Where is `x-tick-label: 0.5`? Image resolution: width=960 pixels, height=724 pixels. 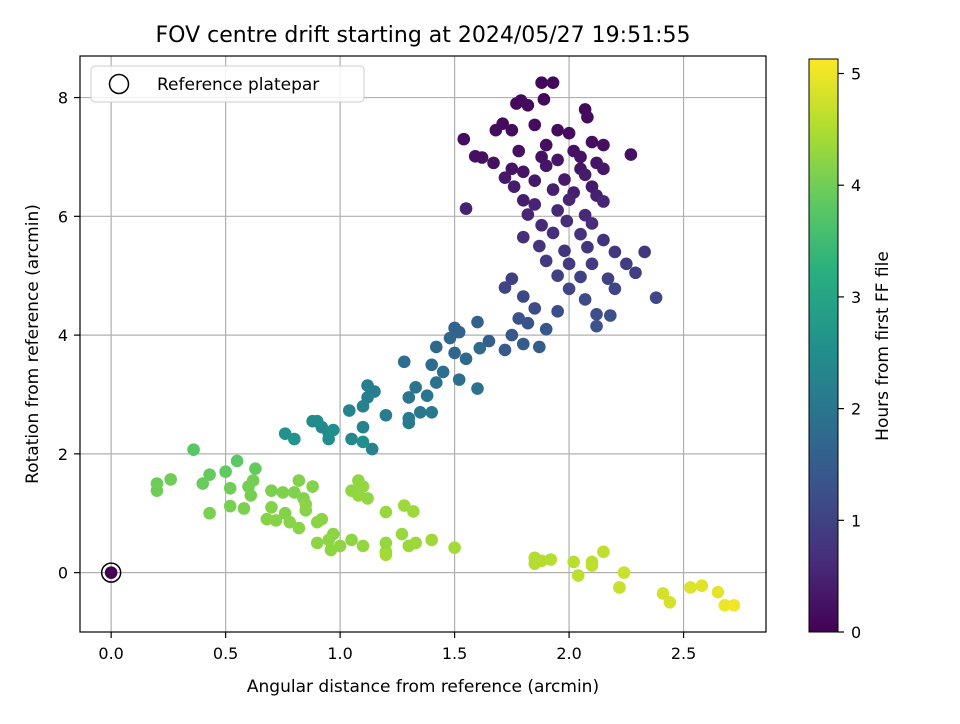
x-tick-label: 0.5 is located at coordinates (225, 653).